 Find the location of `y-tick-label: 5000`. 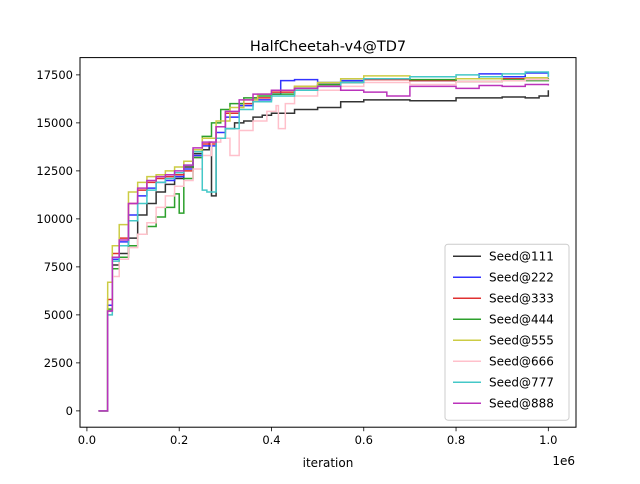

y-tick-label: 5000 is located at coordinates (58, 315).